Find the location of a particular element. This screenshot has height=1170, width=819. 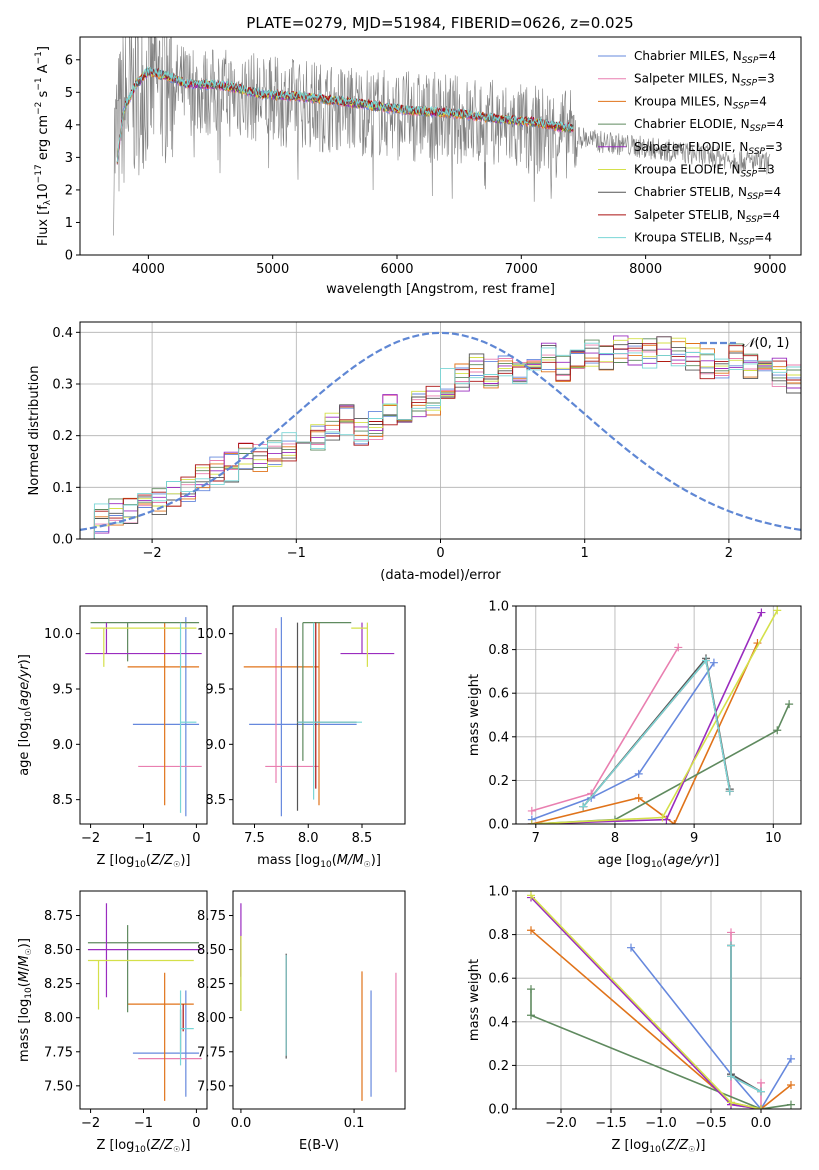

y-tick-label: 1.0 is located at coordinates (498, 607).